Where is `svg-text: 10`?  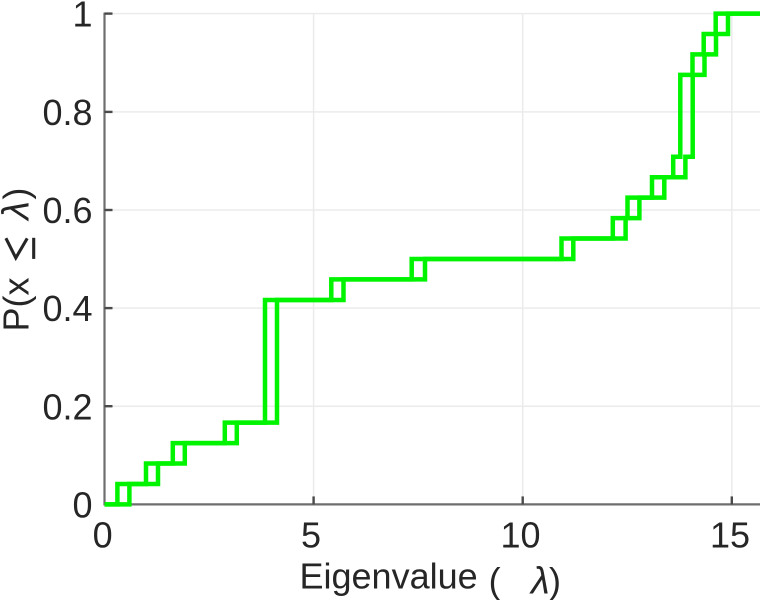 svg-text: 10 is located at coordinates (520, 534).